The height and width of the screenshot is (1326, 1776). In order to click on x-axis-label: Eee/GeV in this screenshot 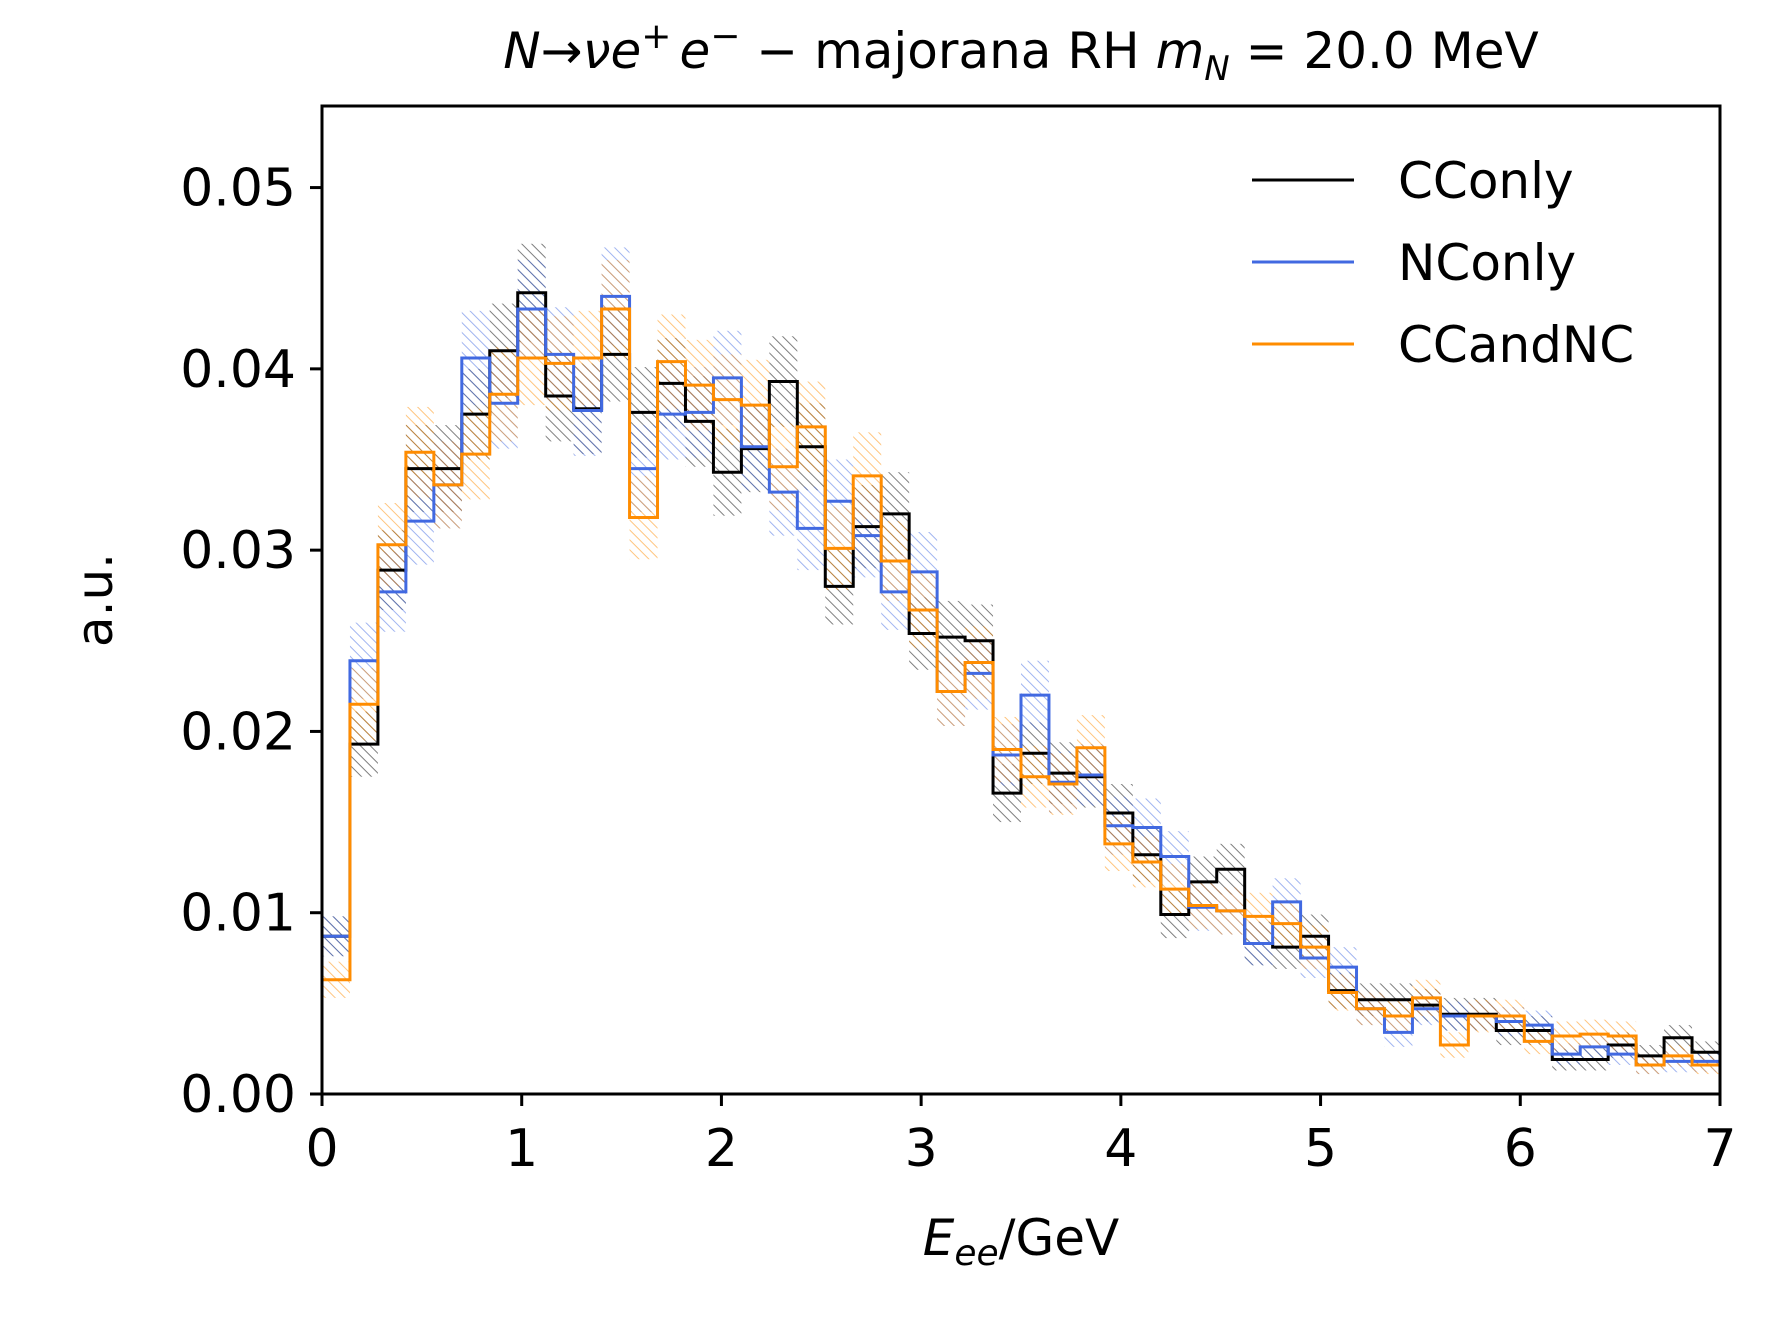, I will do `click(1021, 1241)`.